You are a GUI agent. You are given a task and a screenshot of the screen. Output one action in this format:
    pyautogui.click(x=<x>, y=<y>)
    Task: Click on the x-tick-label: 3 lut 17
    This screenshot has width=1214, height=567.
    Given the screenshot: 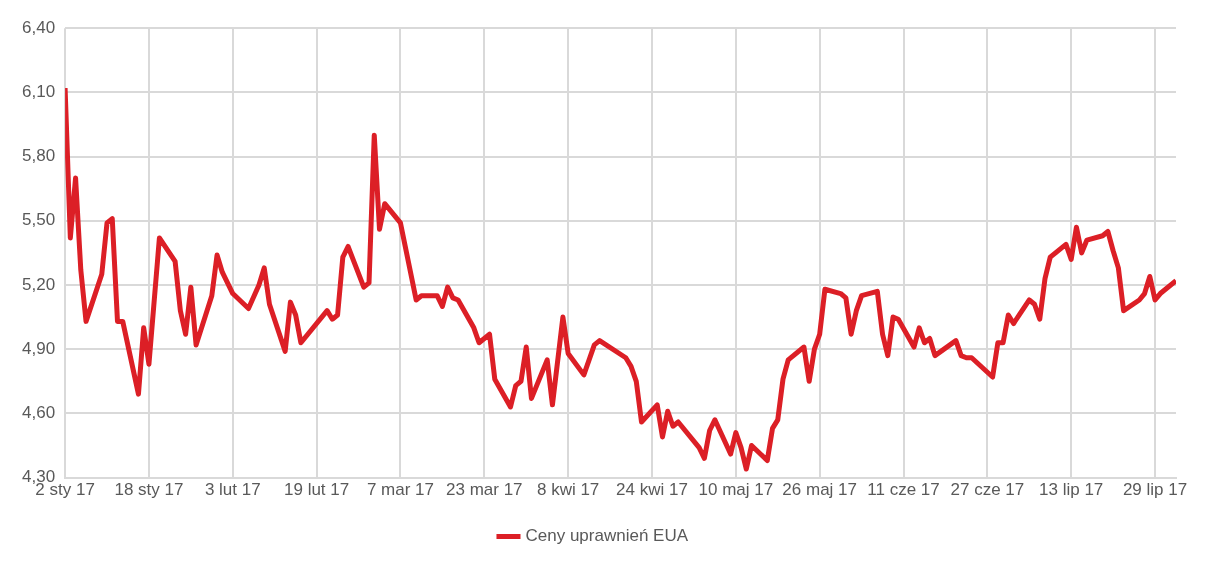 What is the action you would take?
    pyautogui.click(x=232, y=490)
    